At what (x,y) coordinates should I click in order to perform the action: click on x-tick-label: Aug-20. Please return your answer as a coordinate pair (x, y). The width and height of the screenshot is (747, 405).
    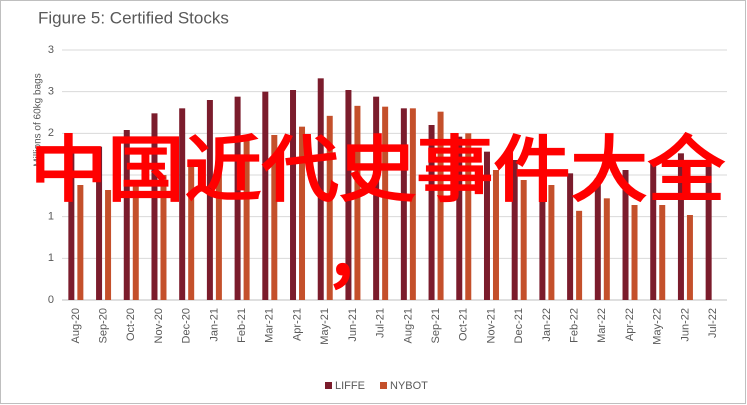
    Looking at the image, I should click on (76, 325).